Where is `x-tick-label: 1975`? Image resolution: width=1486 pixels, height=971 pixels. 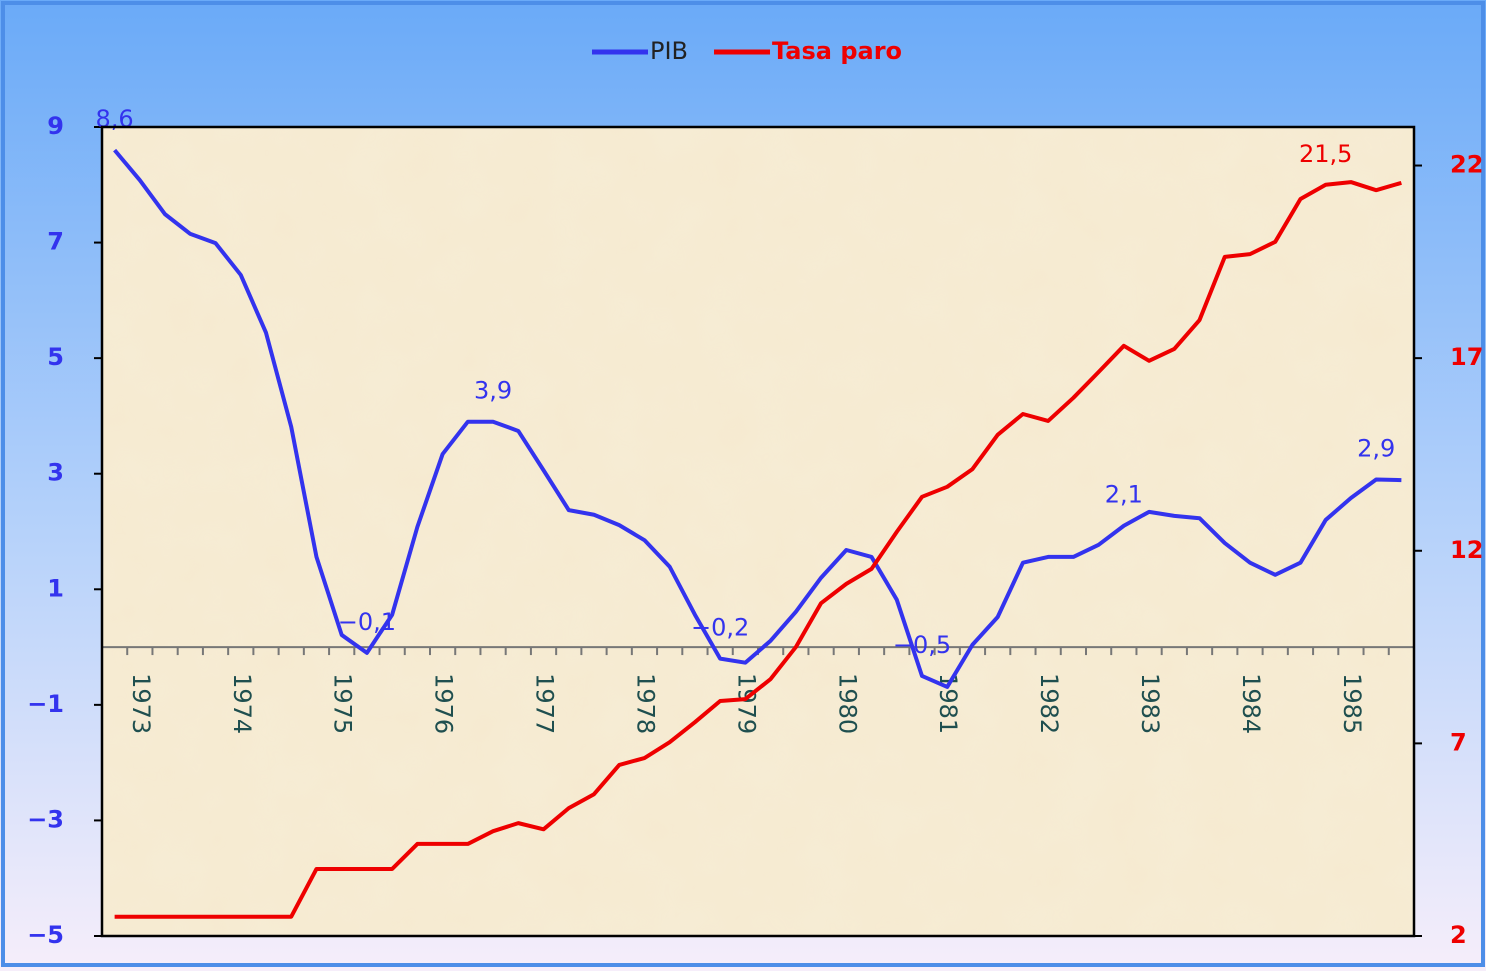
x-tick-label: 1975 is located at coordinates (343, 703).